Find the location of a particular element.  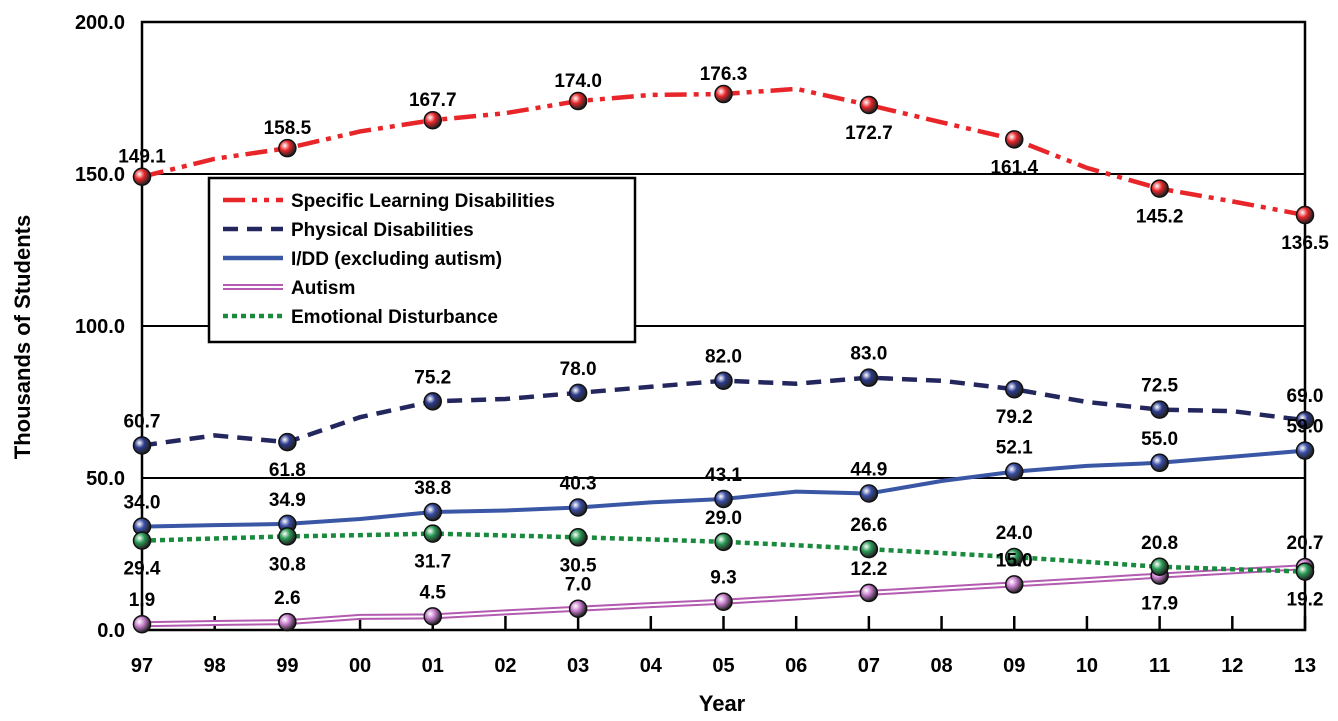

x-axis-title: Year is located at coordinates (722, 703).